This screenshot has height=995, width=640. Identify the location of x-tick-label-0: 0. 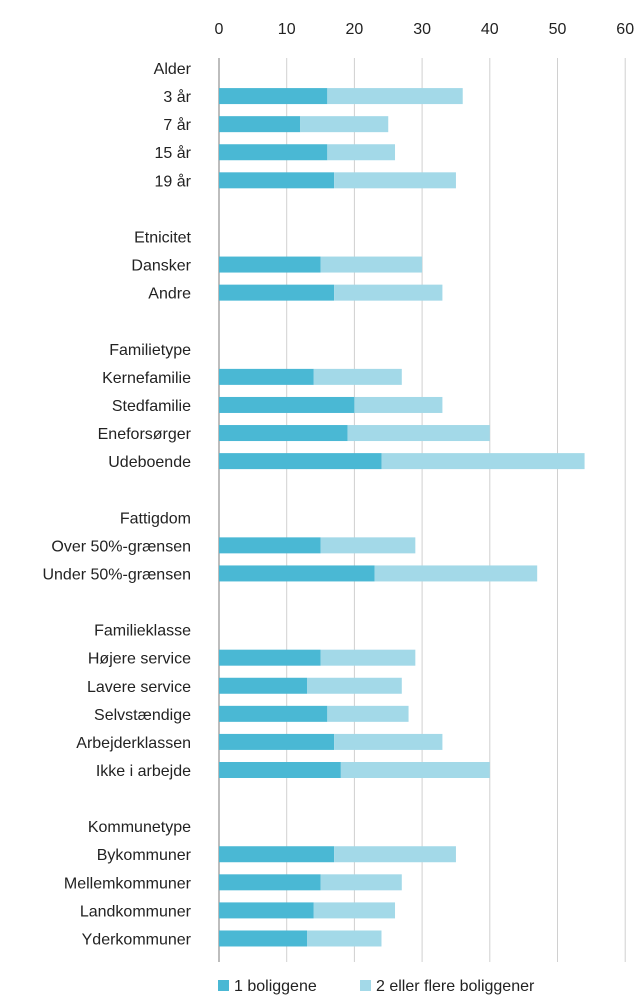
(219, 29).